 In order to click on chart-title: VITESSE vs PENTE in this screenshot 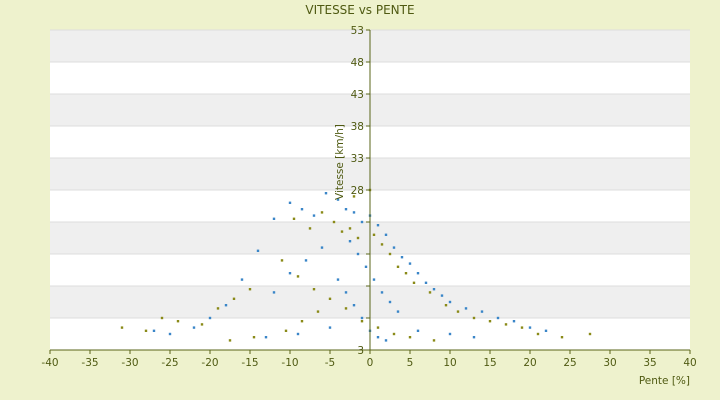, I will do `click(359, 10)`.